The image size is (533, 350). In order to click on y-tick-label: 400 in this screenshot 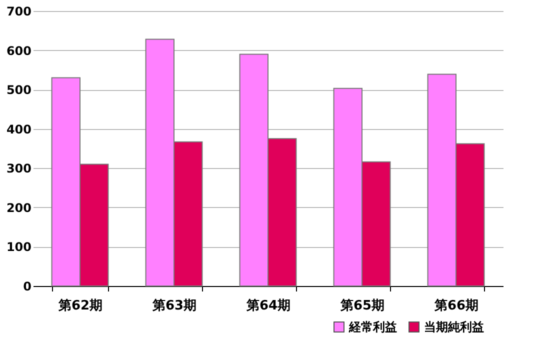, I will do `click(19, 129)`.